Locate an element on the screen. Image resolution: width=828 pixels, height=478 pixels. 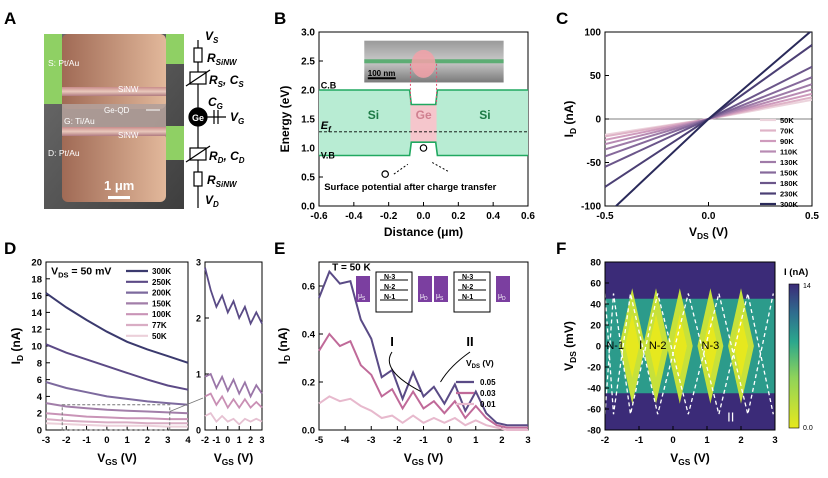
mu-s-sub: S is located at coordinates (364, 299).